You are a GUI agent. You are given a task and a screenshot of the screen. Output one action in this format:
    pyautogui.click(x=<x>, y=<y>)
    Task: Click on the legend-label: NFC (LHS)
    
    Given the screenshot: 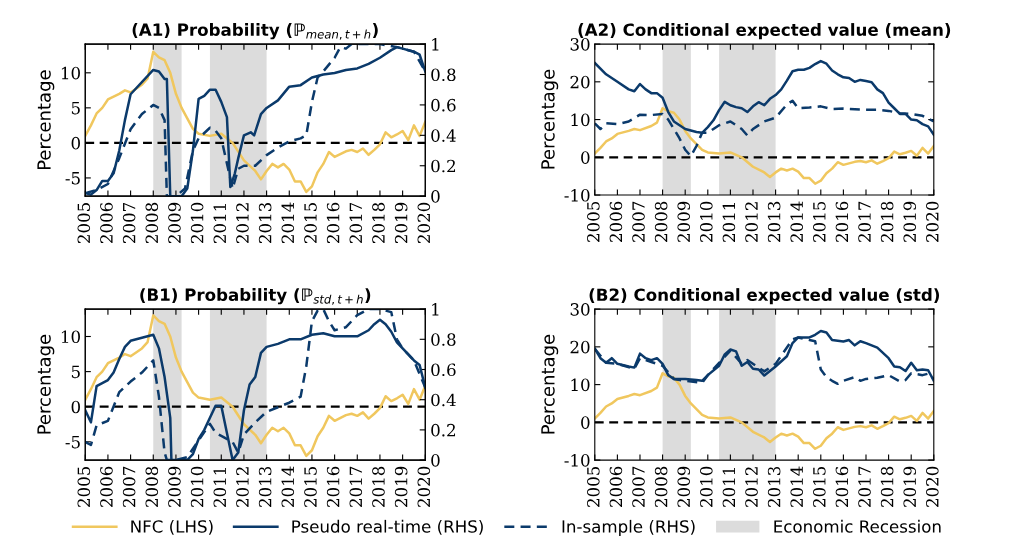 What is the action you would take?
    pyautogui.click(x=172, y=527)
    